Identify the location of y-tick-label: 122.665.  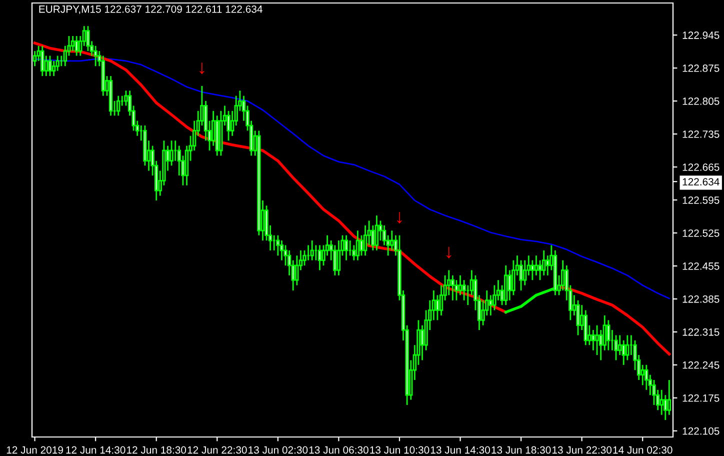
(701, 167).